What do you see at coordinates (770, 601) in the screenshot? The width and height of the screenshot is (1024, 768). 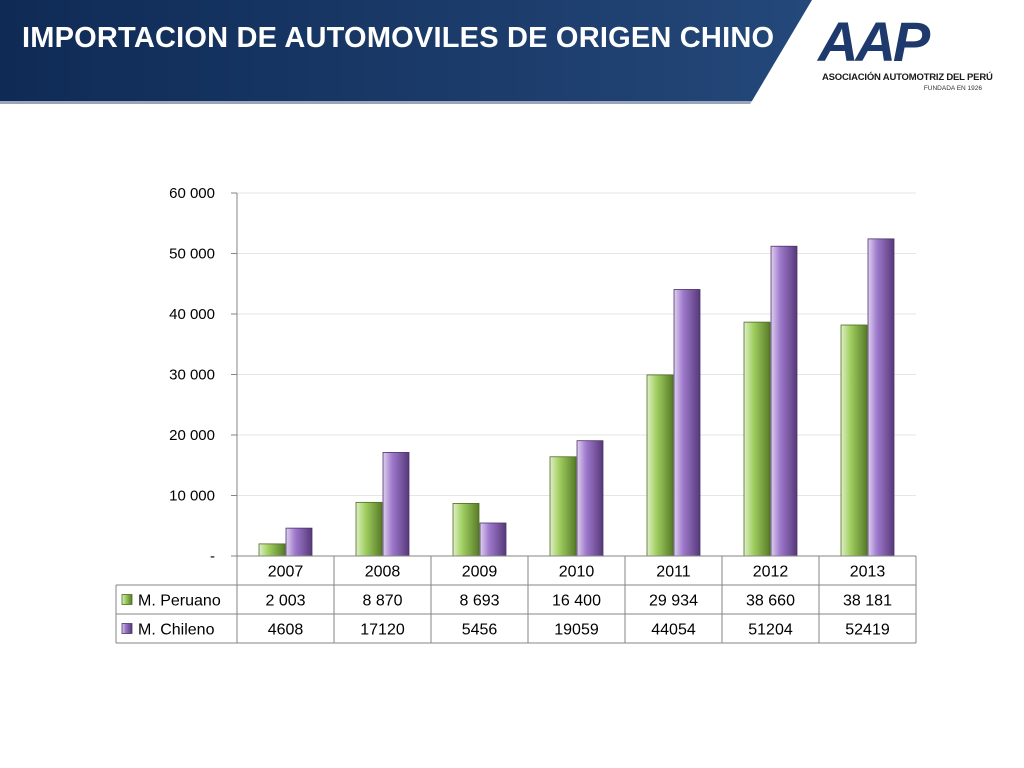 I see `data-table-value: 38 660` at bounding box center [770, 601].